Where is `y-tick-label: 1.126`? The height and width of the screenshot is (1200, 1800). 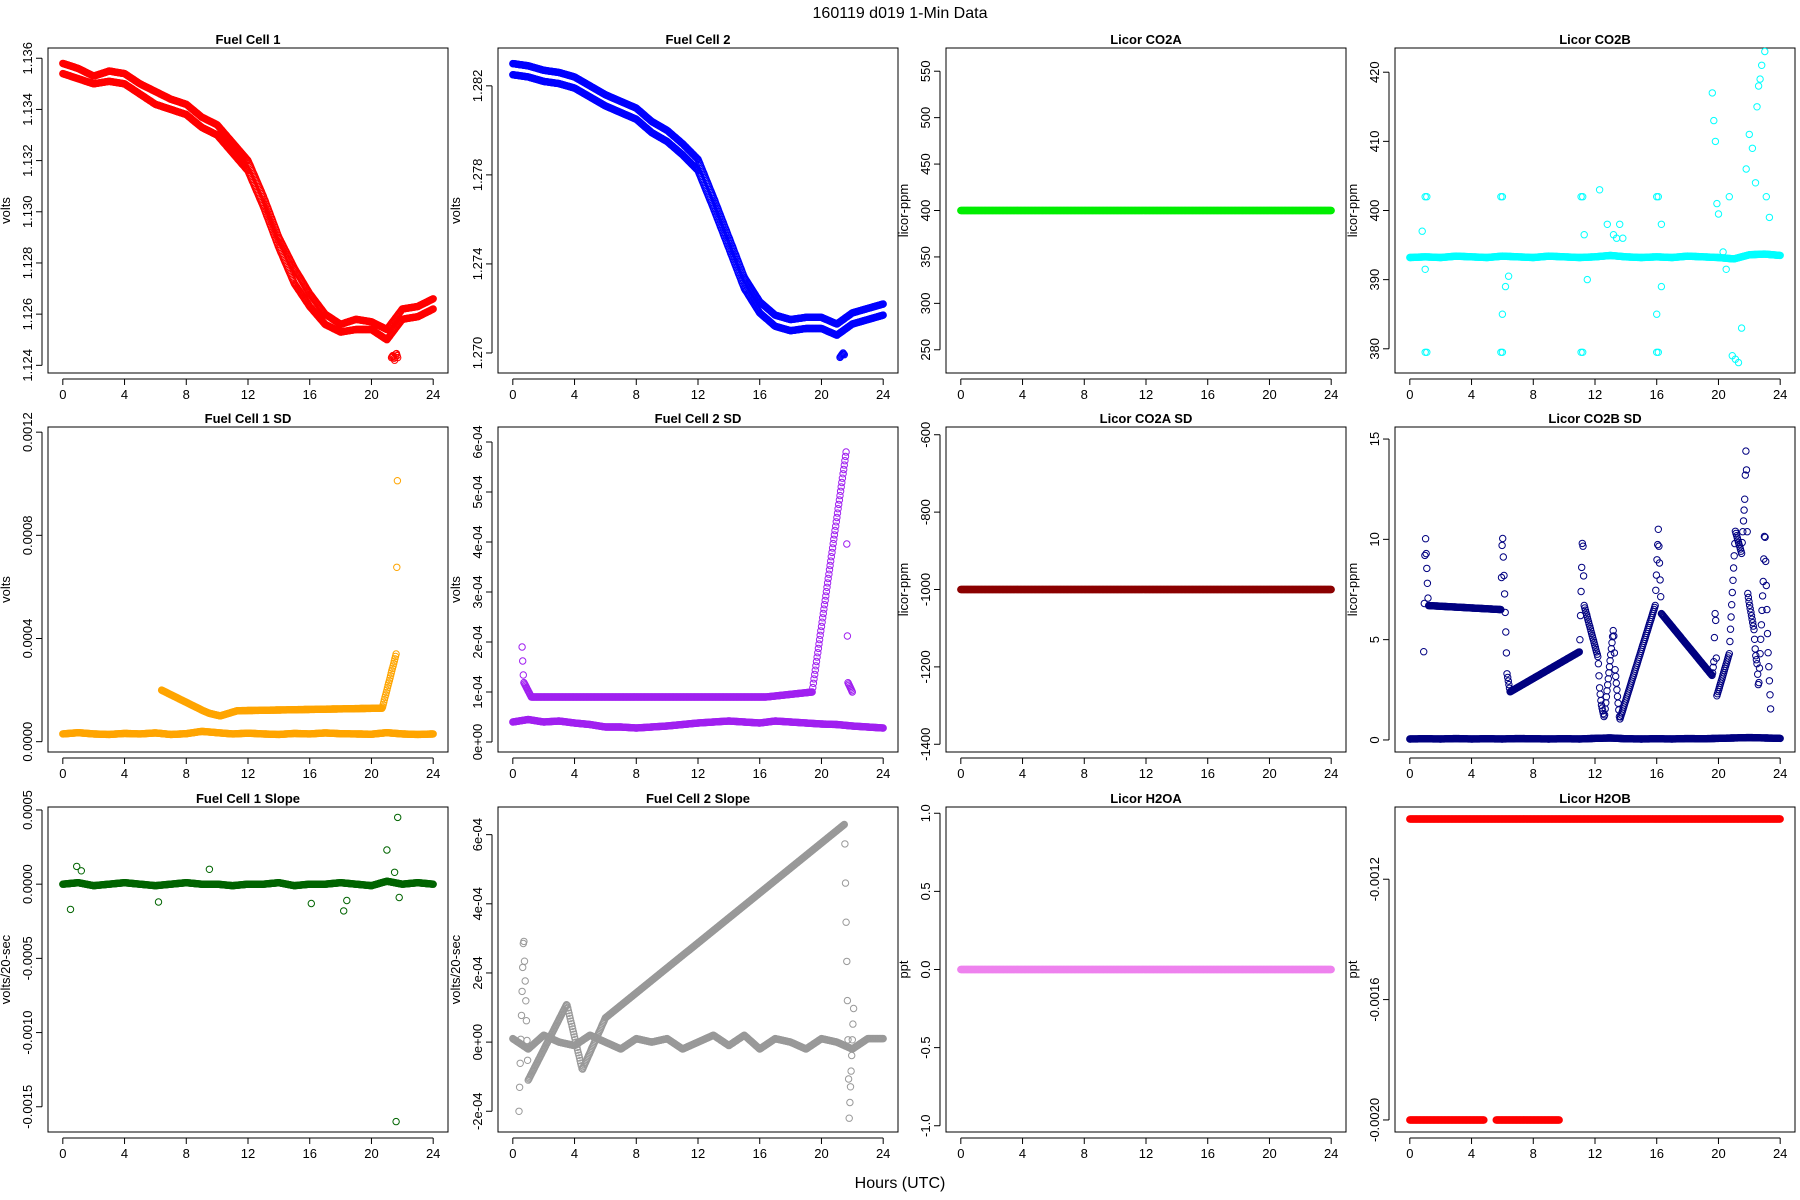 y-tick-label: 1.126 is located at coordinates (27, 314).